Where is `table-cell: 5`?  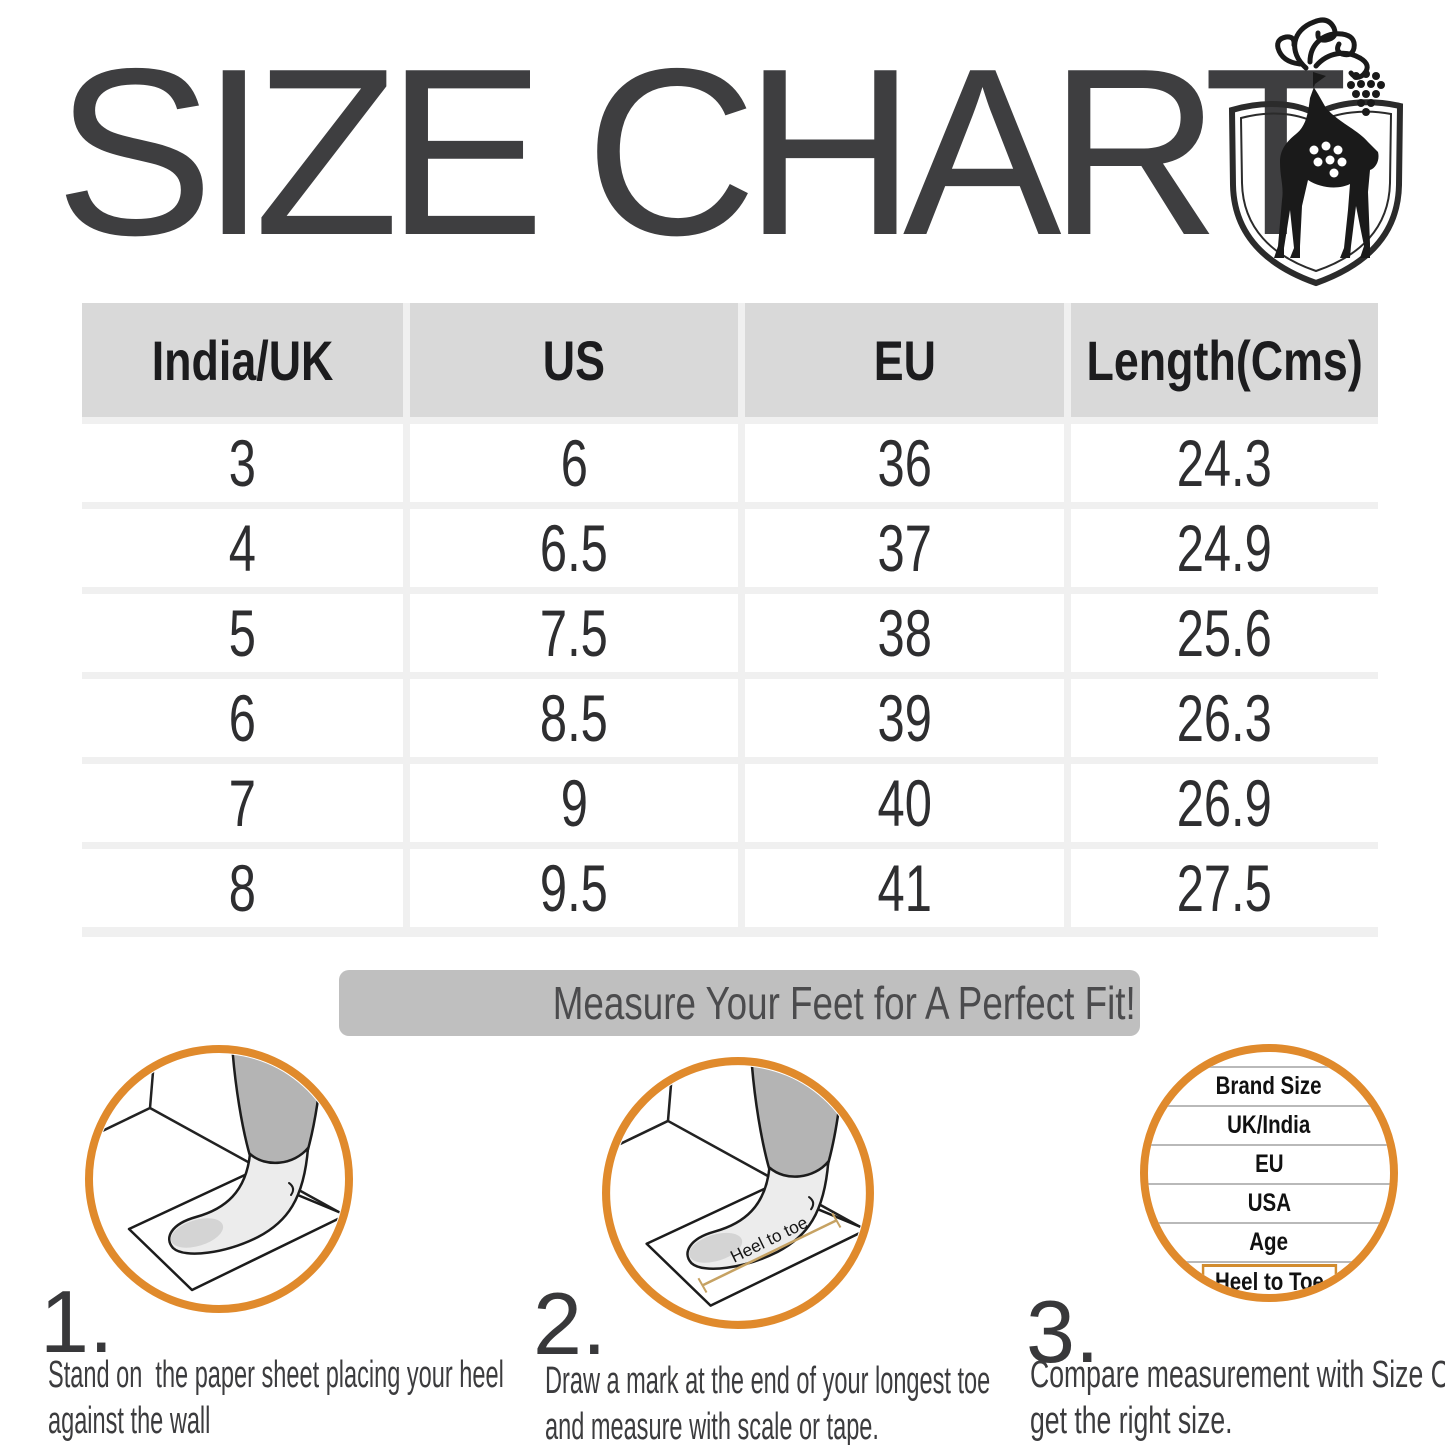
table-cell: 5 is located at coordinates (242, 633).